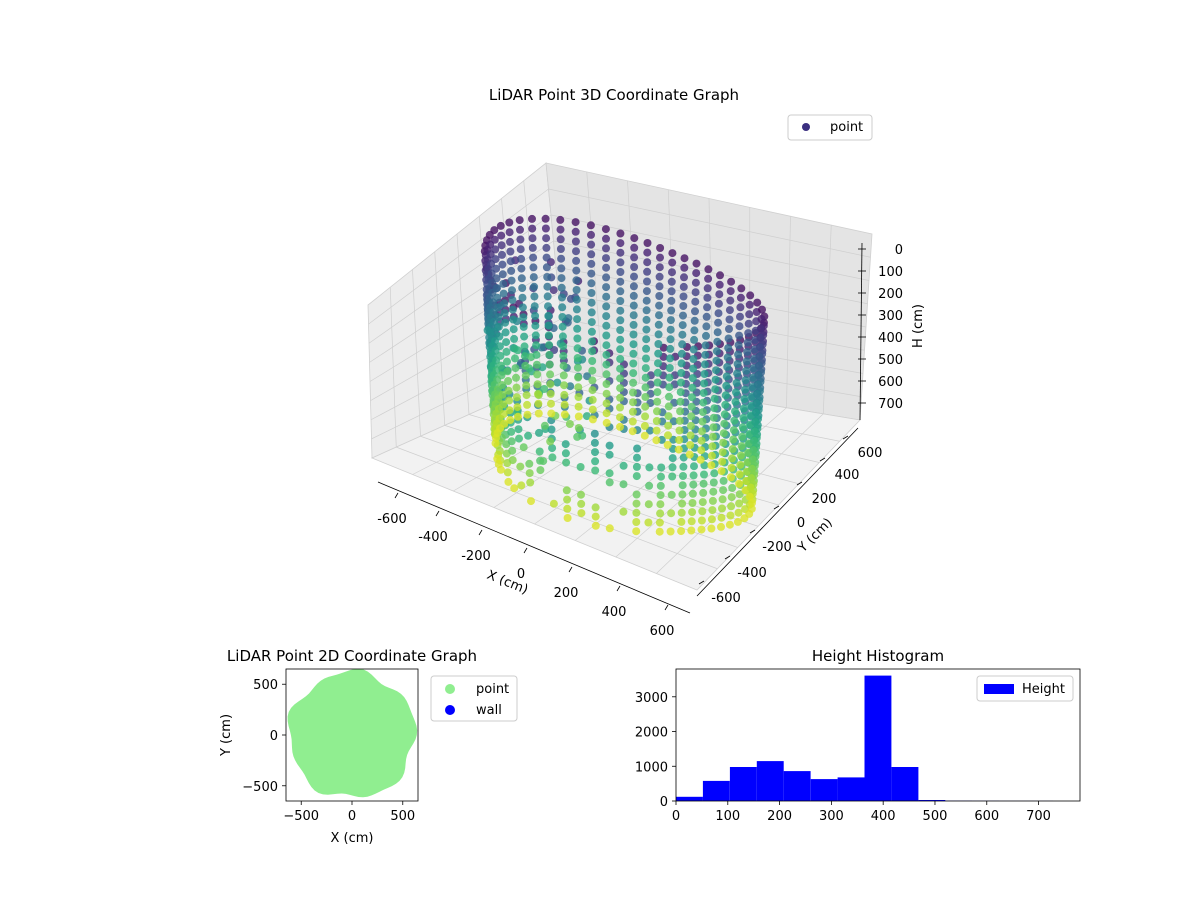 The width and height of the screenshot is (1200, 900). What do you see at coordinates (880, 327) in the screenshot?
I see `z-axis-ticks: 0 100 200 300 400 500 600 700` at bounding box center [880, 327].